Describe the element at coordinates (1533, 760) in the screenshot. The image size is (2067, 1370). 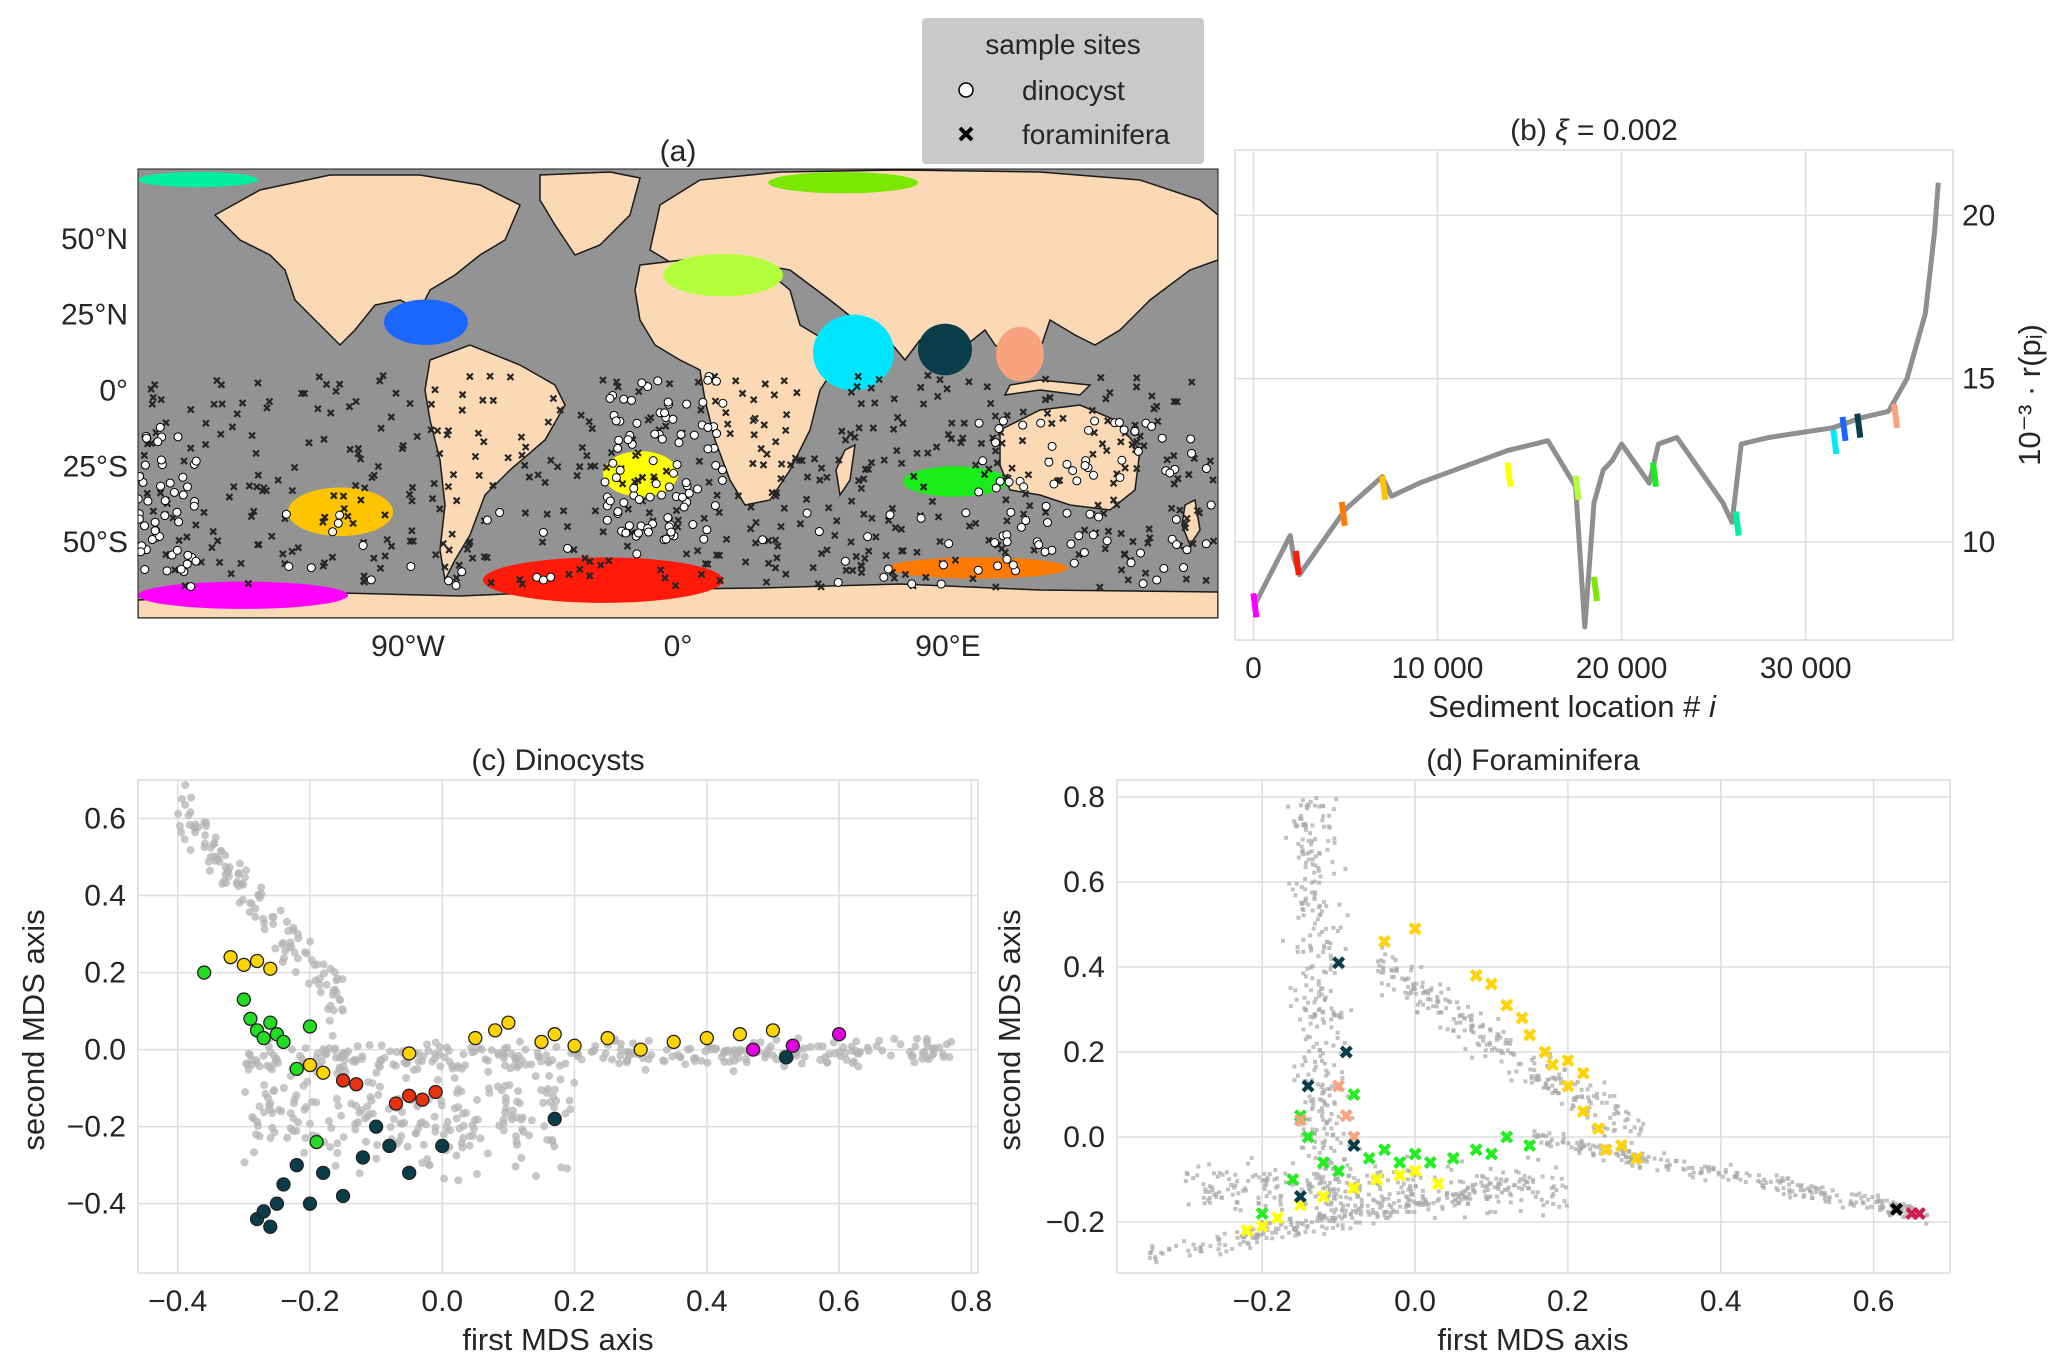
I see `panel-d-title: (d) Foraminifera` at that location.